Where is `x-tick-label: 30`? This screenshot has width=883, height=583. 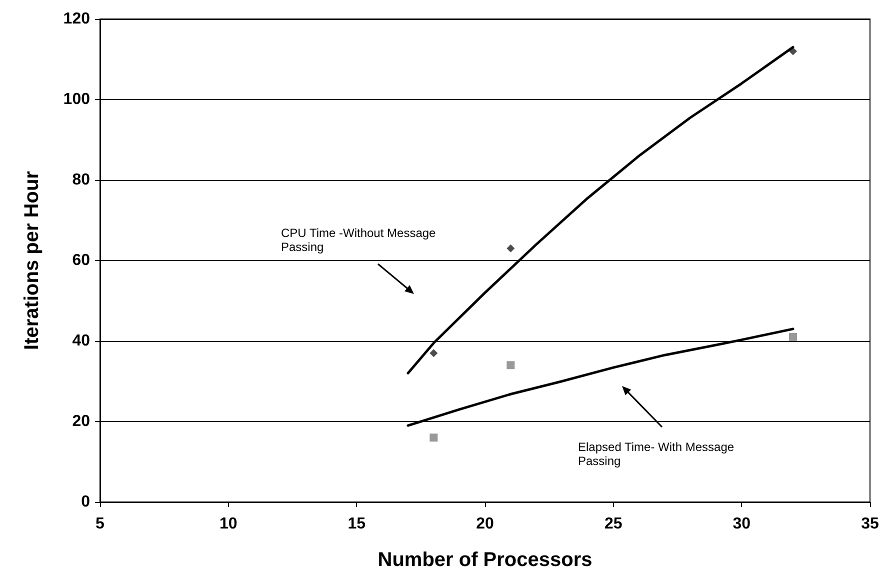
x-tick-label: 30 is located at coordinates (741, 524).